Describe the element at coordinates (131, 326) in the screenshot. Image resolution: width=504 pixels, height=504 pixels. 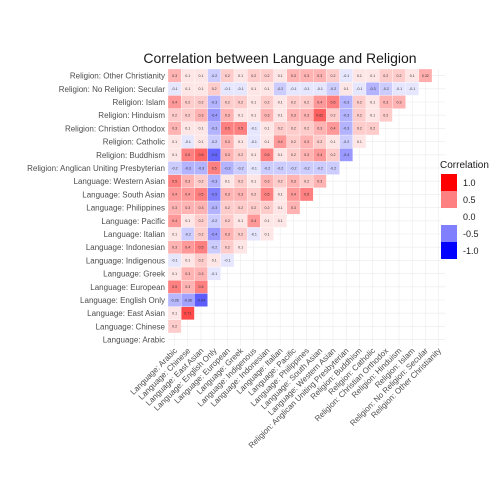
I see `y-tick-label: Language: Chinese` at that location.